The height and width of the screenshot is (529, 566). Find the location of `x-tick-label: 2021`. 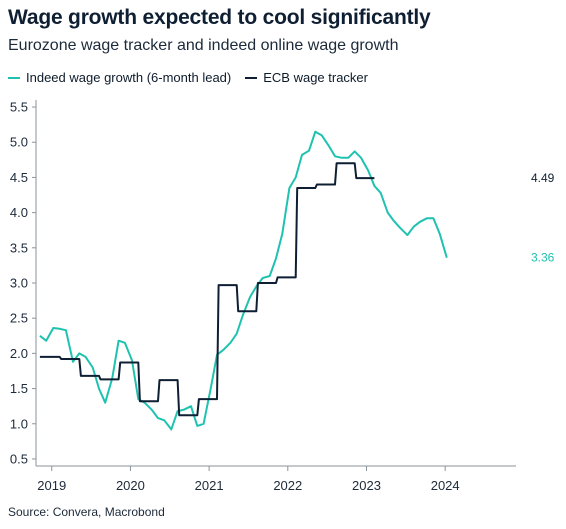

x-tick-label: 2021 is located at coordinates (209, 485).